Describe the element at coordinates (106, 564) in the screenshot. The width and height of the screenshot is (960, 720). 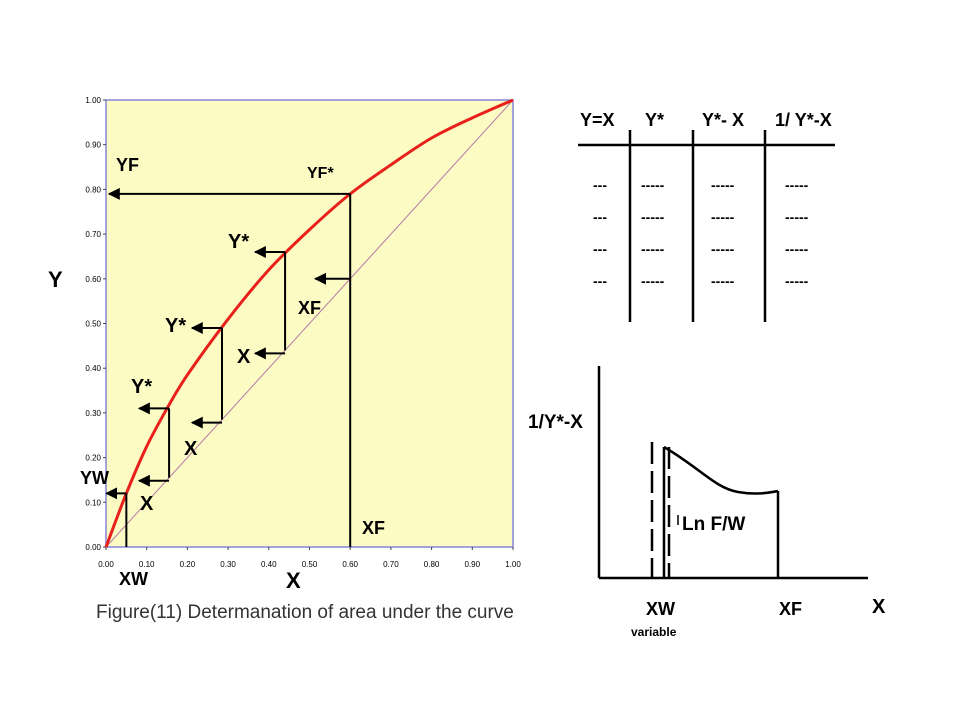
I see `x-tick-label: 0.00` at that location.